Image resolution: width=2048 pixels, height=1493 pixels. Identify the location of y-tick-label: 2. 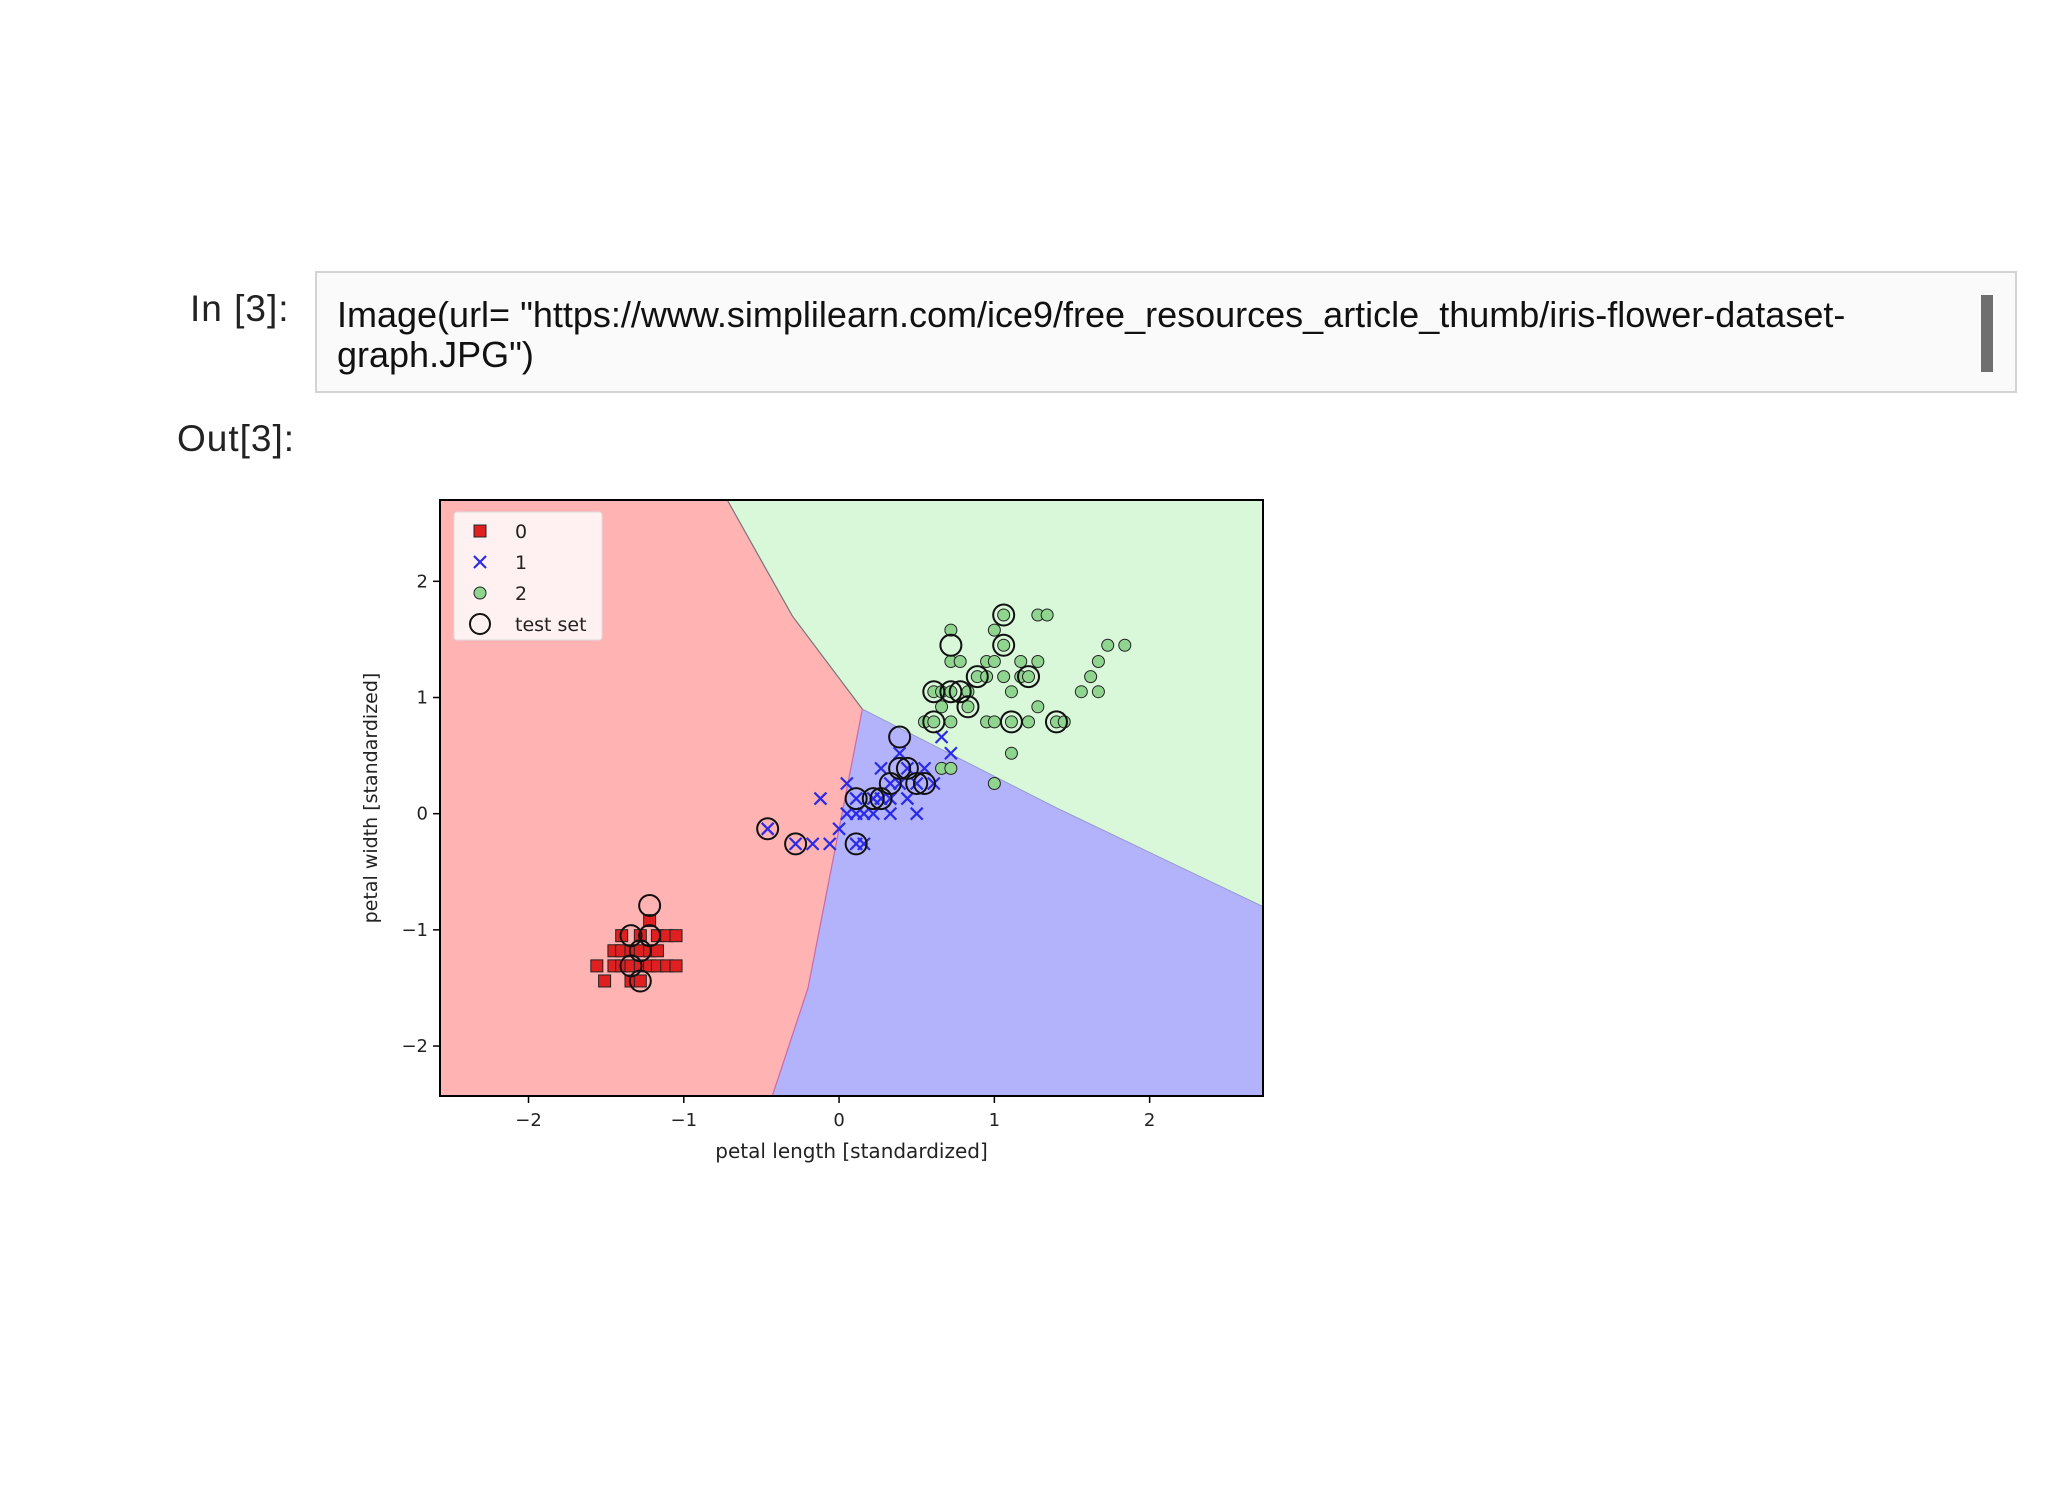
(422, 581).